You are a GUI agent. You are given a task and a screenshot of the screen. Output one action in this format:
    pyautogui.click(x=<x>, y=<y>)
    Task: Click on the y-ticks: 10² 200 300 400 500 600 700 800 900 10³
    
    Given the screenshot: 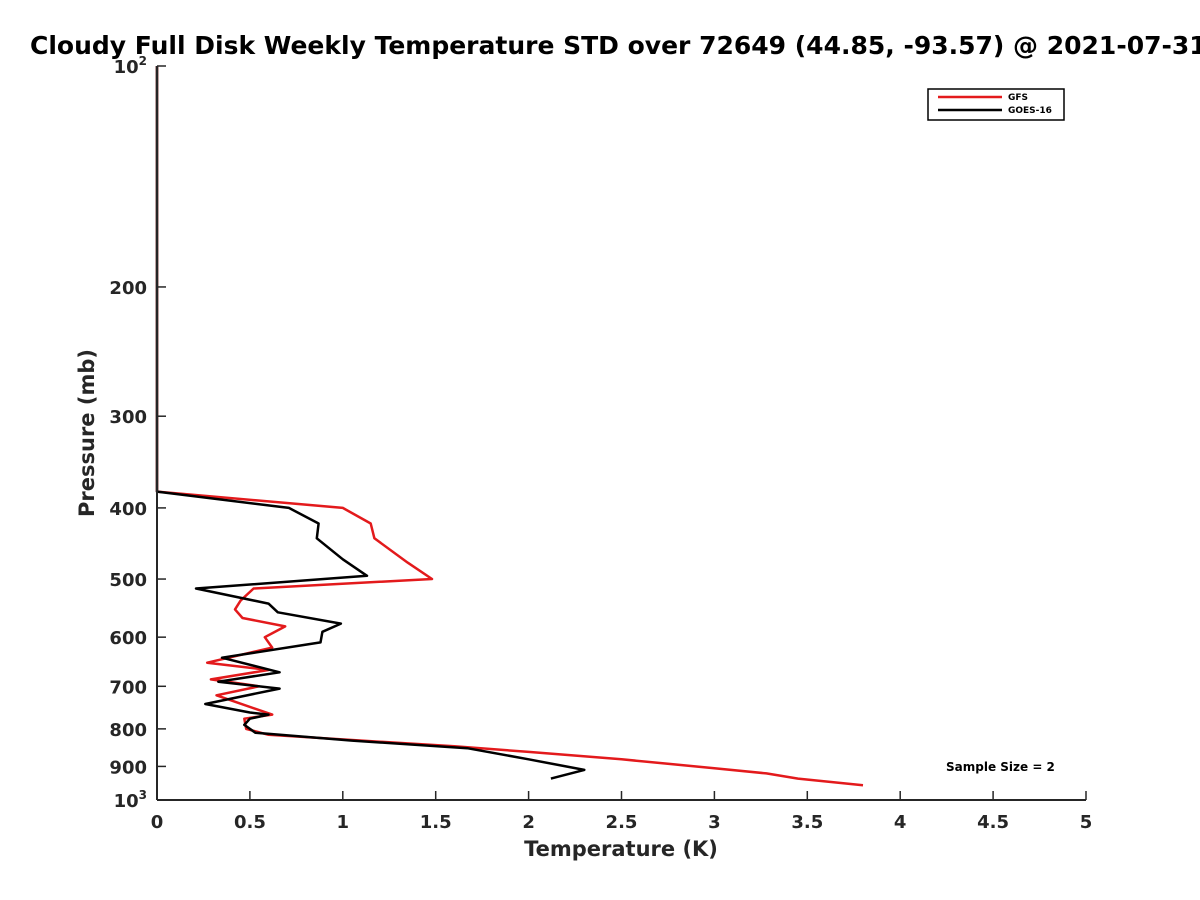 What is the action you would take?
    pyautogui.click(x=137, y=433)
    